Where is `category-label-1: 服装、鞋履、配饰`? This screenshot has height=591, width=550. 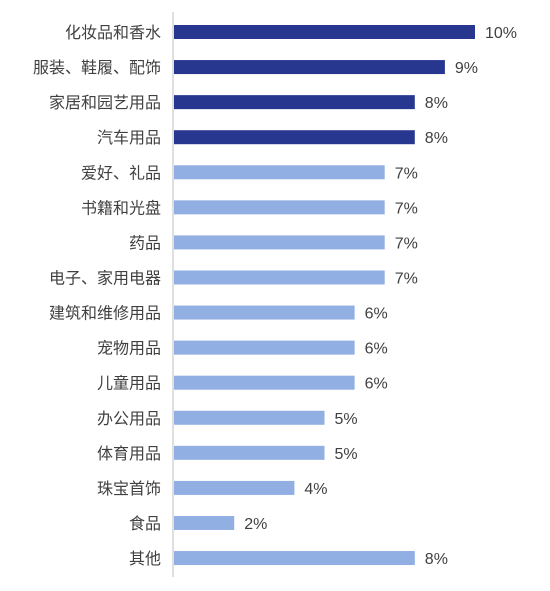 category-label-1: 服装、鞋履、配饰 is located at coordinates (97, 67).